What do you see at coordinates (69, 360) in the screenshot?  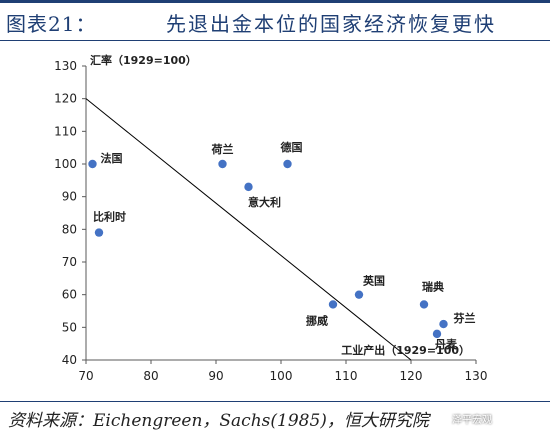 I see `y-tick-label: 40` at bounding box center [69, 360].